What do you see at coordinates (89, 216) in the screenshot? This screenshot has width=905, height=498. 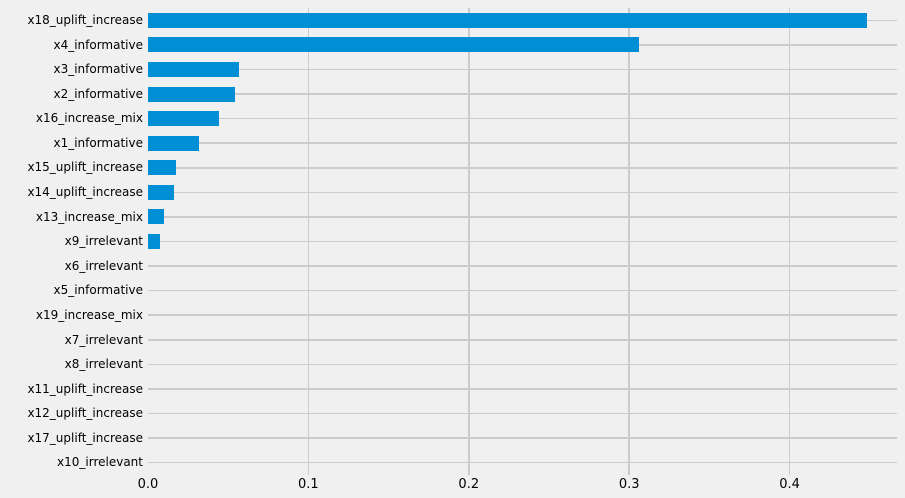 I see `y-tick-label-x13_increase_mix: x13_increase_mix` at bounding box center [89, 216].